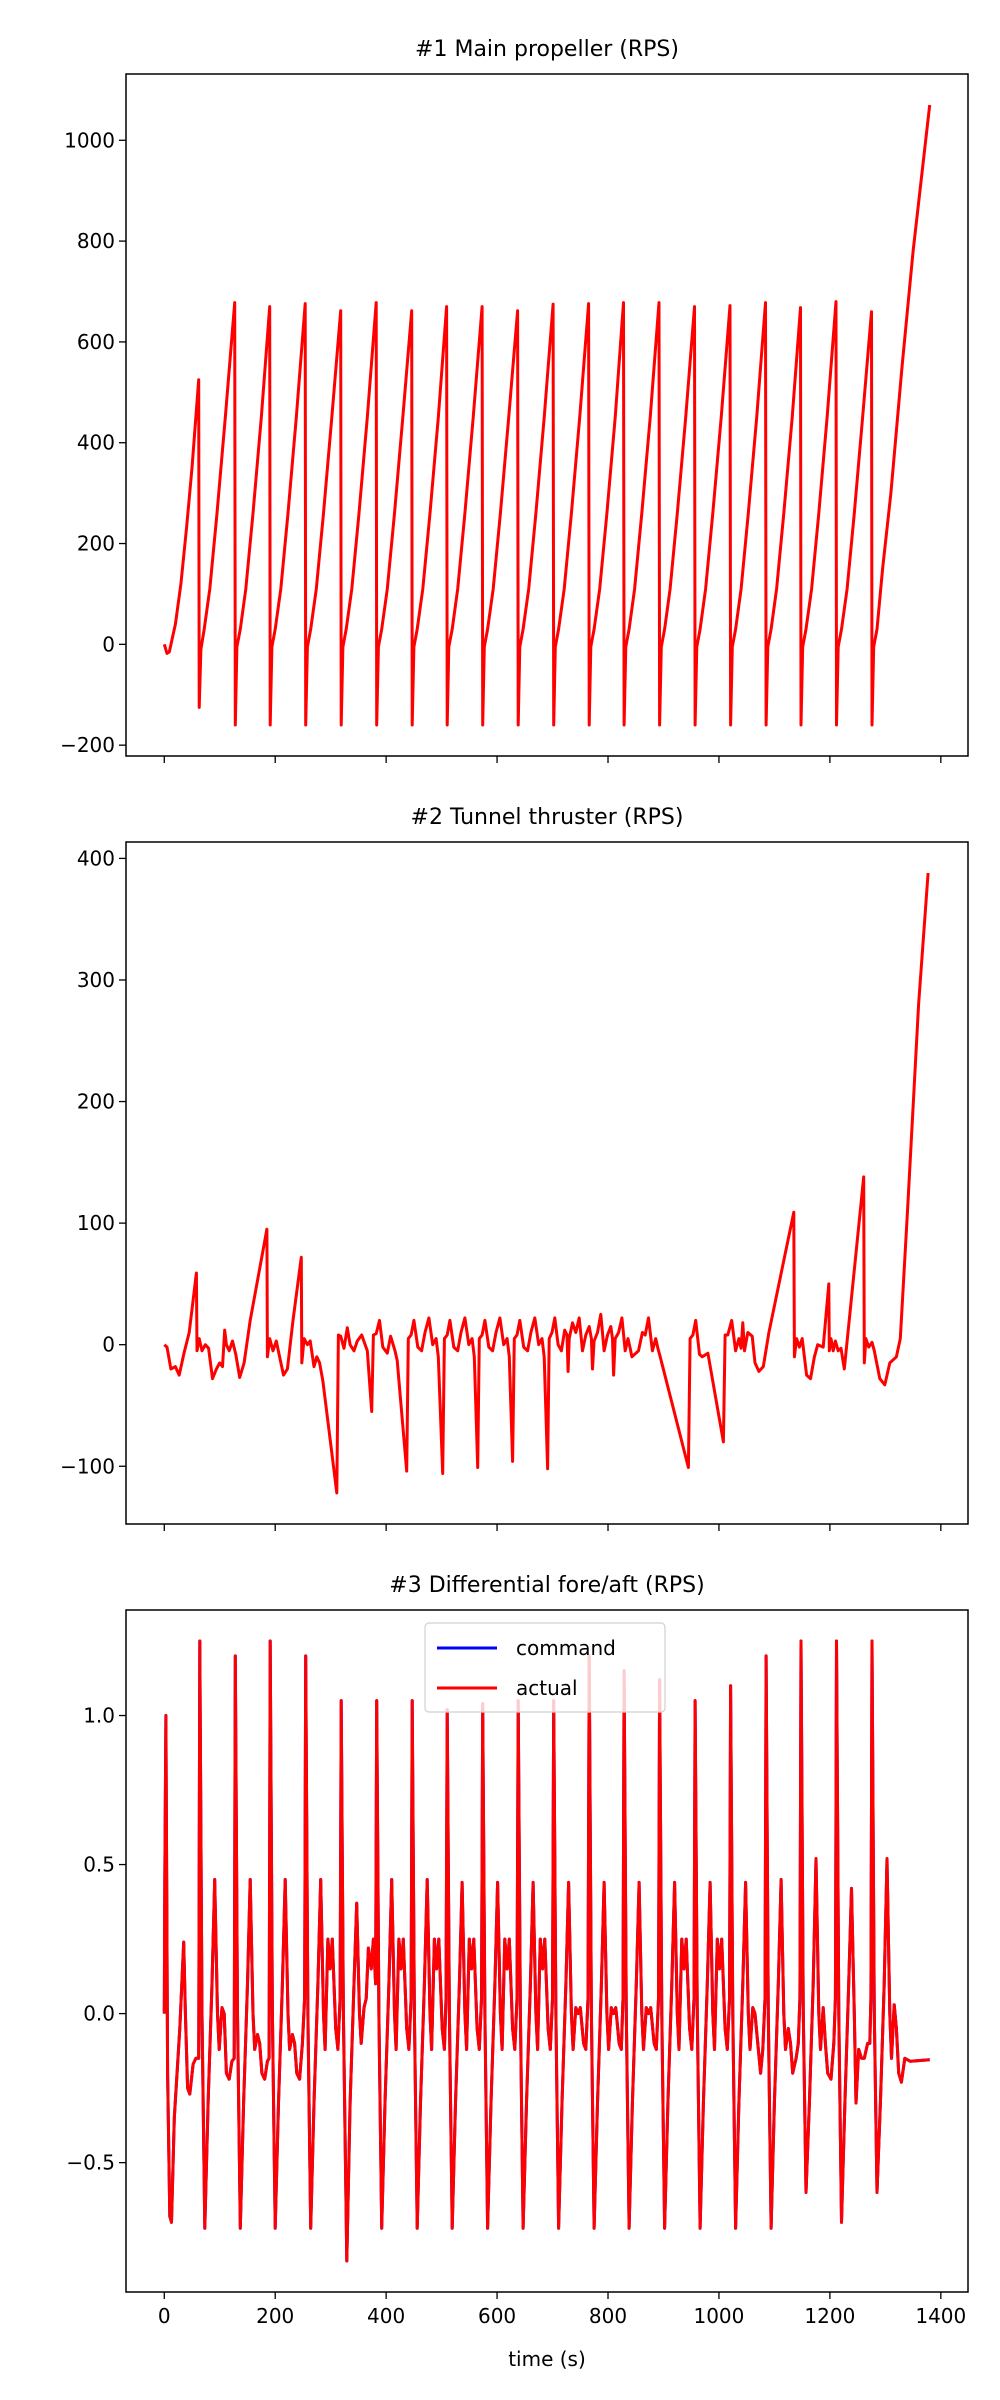 The width and height of the screenshot is (1000, 2400). What do you see at coordinates (566, 1648) in the screenshot?
I see `legend-label-command: command` at bounding box center [566, 1648].